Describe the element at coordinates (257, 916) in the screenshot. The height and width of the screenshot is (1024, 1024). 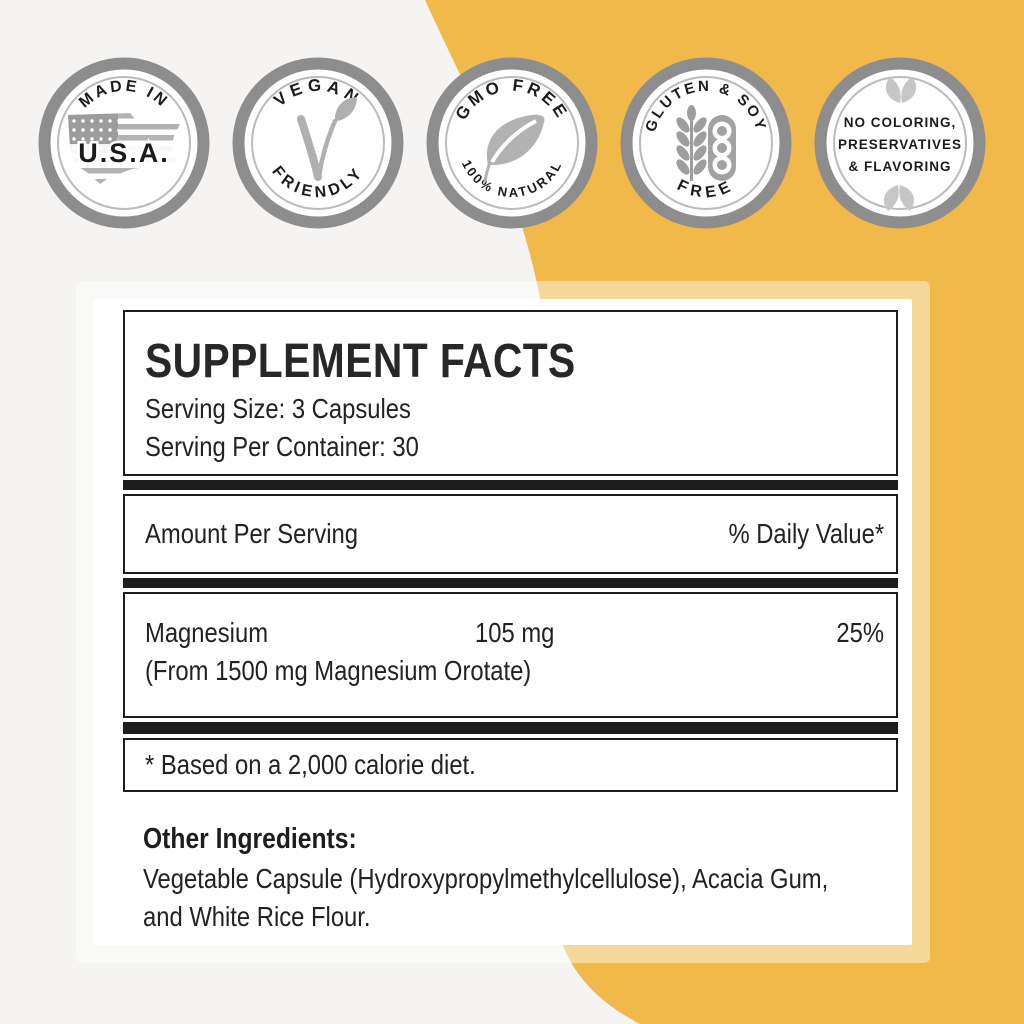
I see `other-ingredients-line: and White Rice Flour.` at that location.